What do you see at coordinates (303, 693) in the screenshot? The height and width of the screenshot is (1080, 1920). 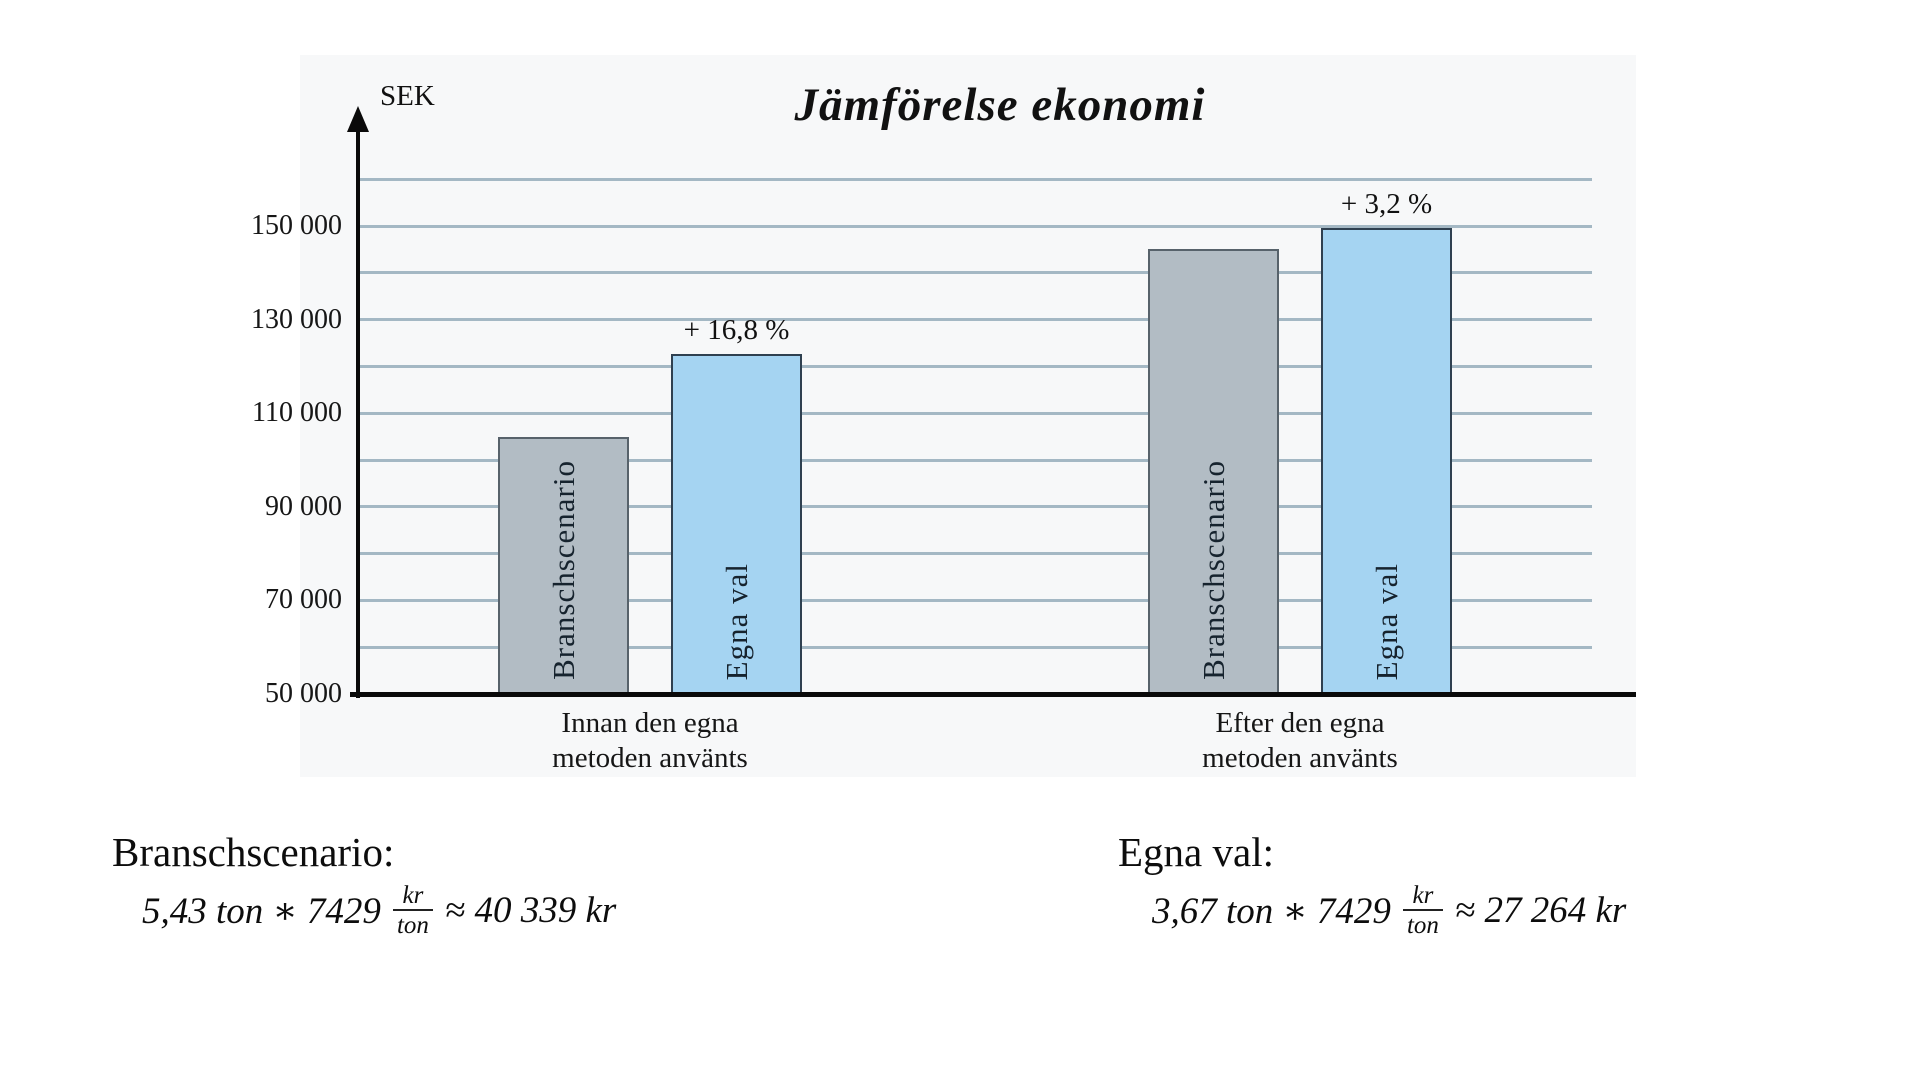 I see `y-tick-label: 50 000` at bounding box center [303, 693].